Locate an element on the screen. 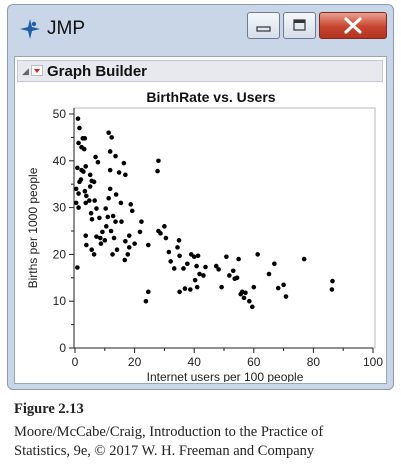  title-bar: JMP is located at coordinates (200, 28).